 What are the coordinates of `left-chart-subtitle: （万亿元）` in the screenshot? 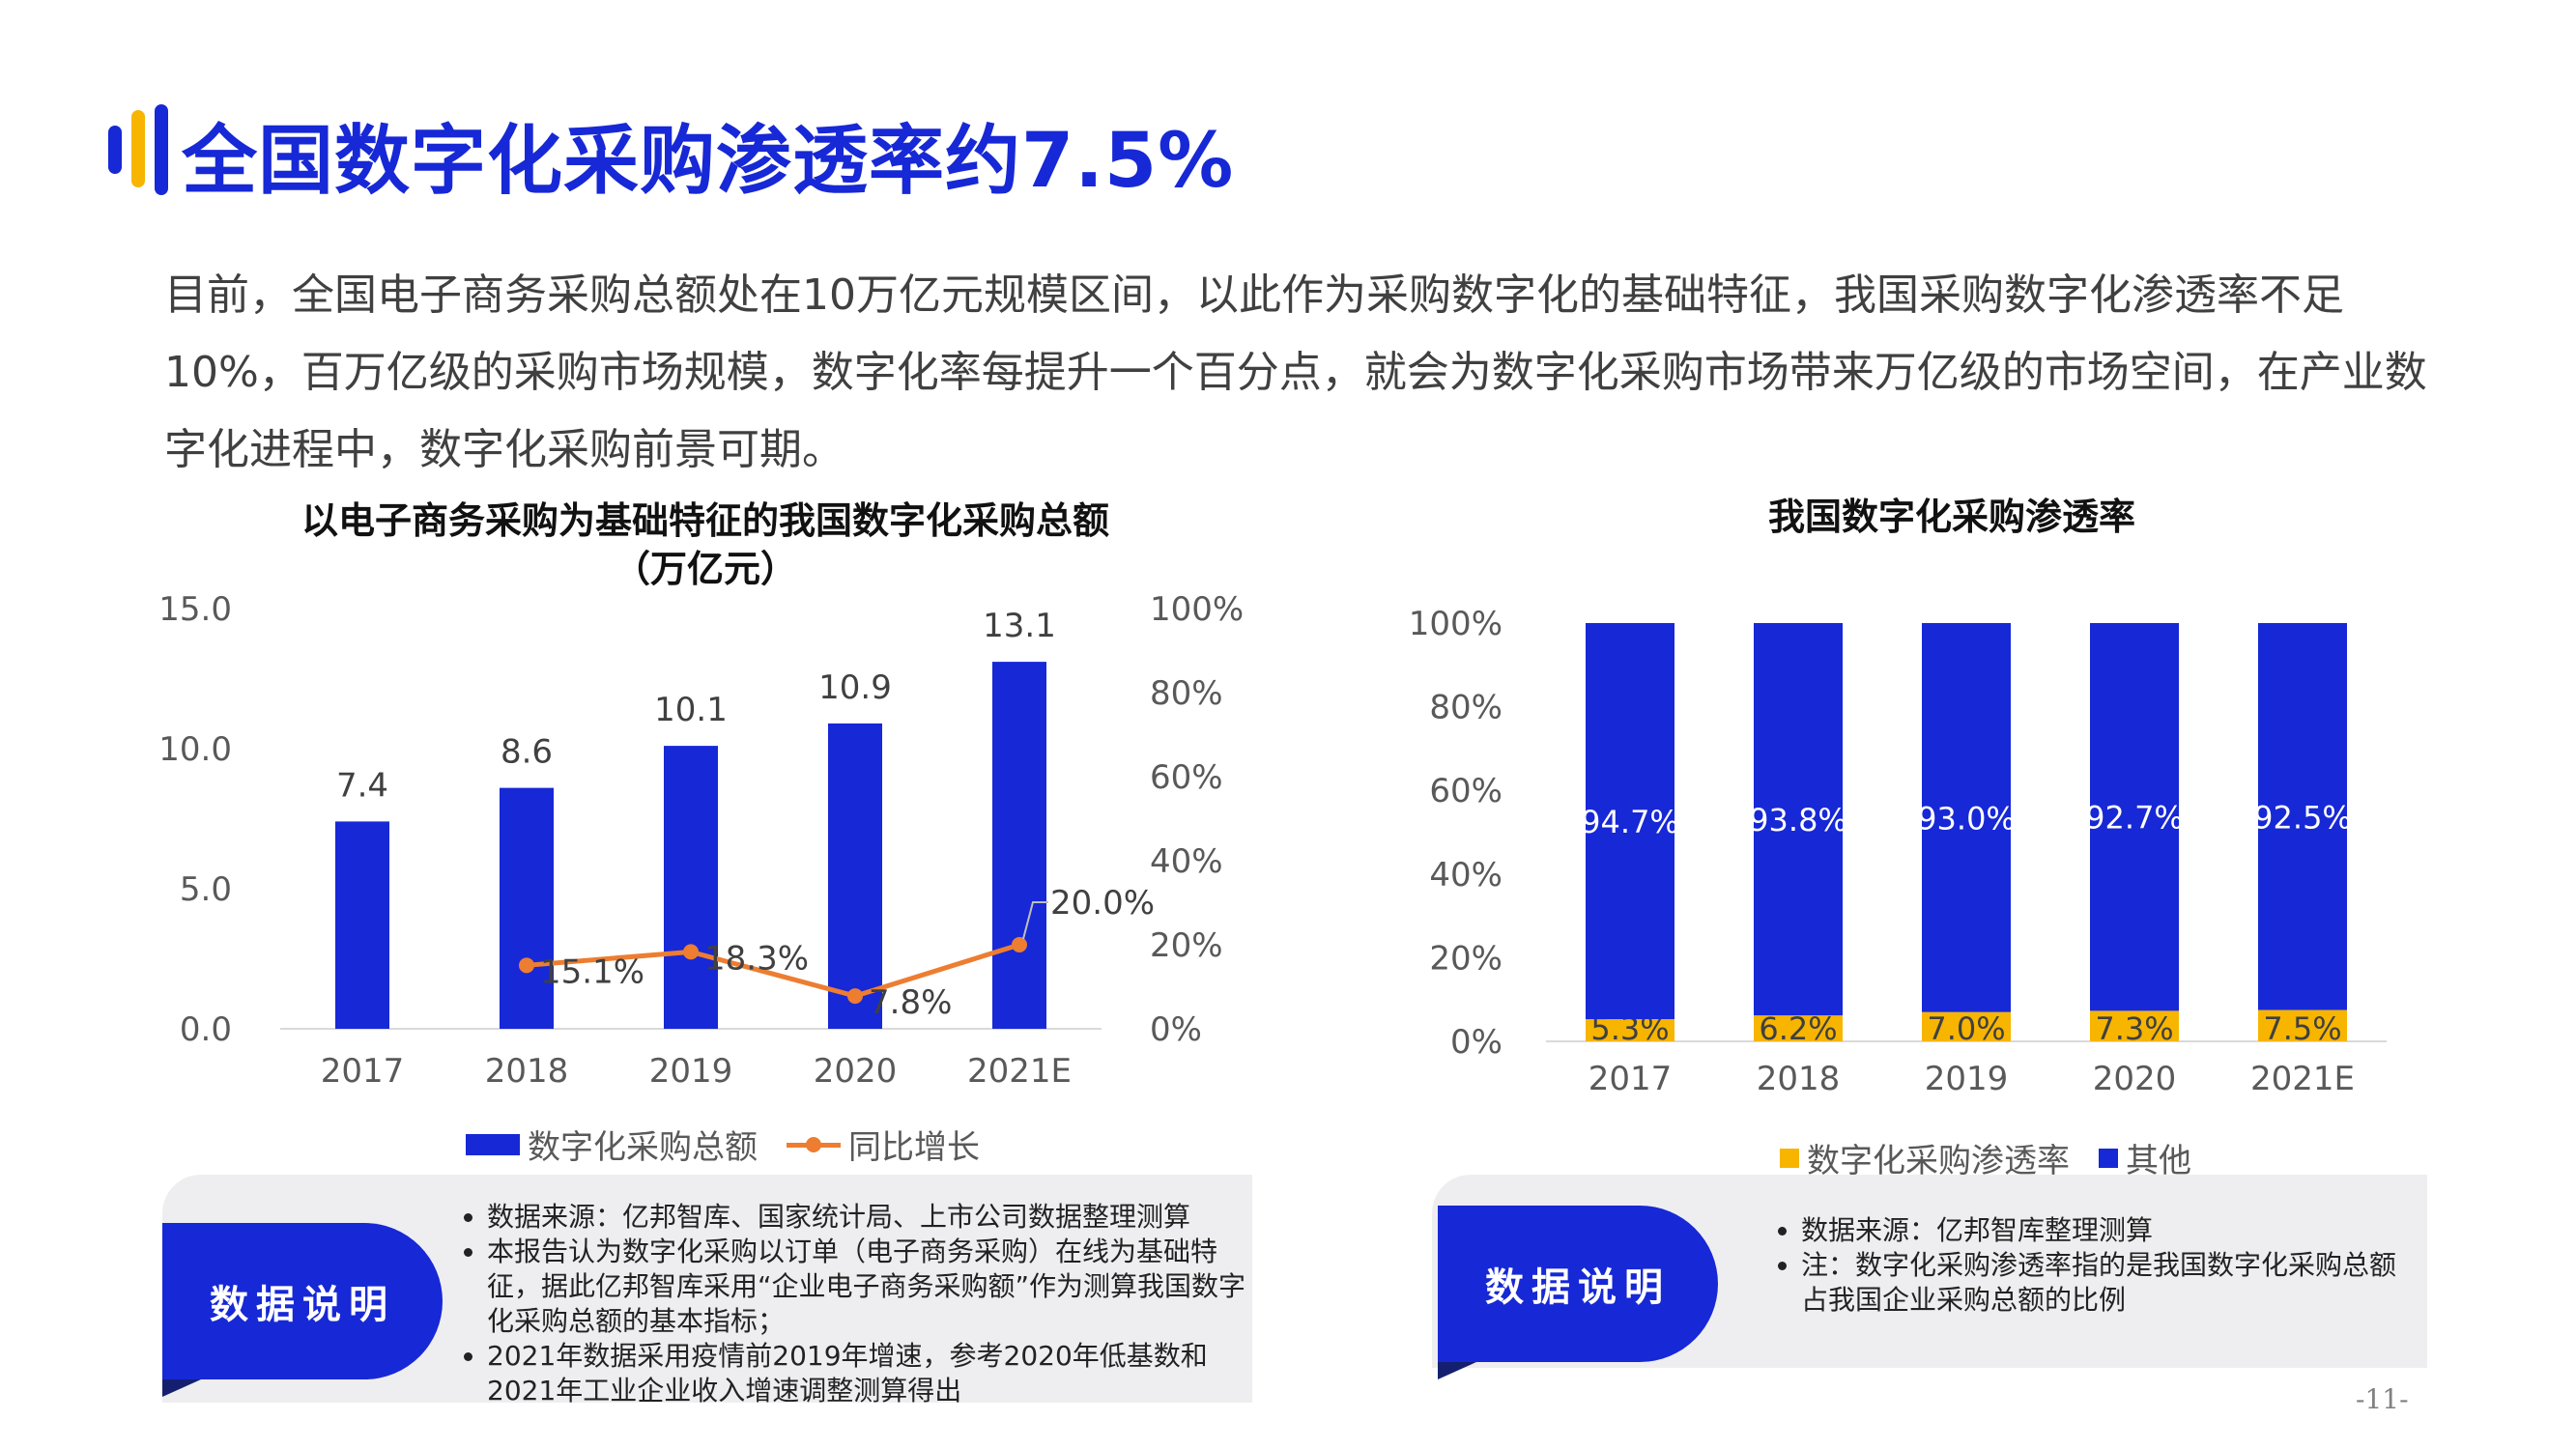 It's located at (705, 569).